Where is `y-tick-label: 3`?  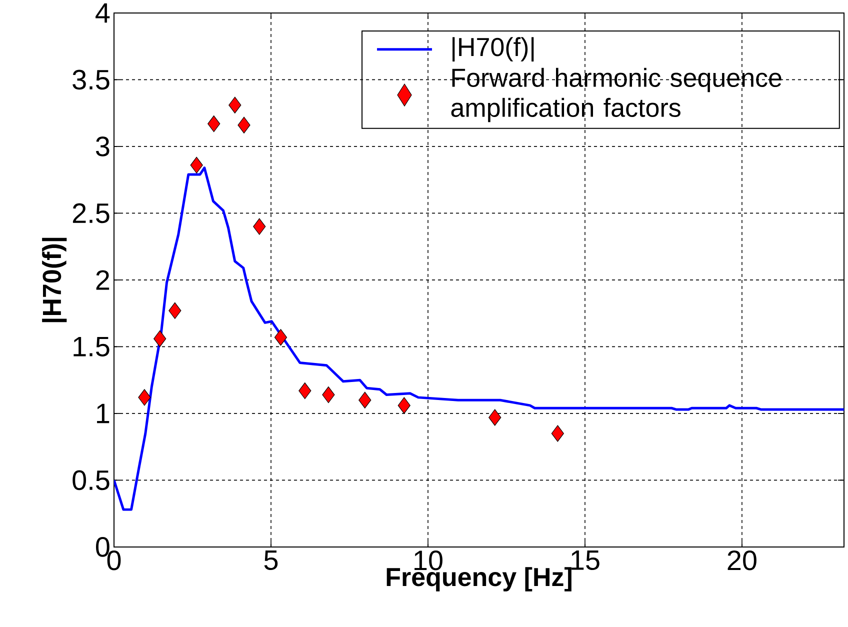
y-tick-label: 3 is located at coordinates (103, 146).